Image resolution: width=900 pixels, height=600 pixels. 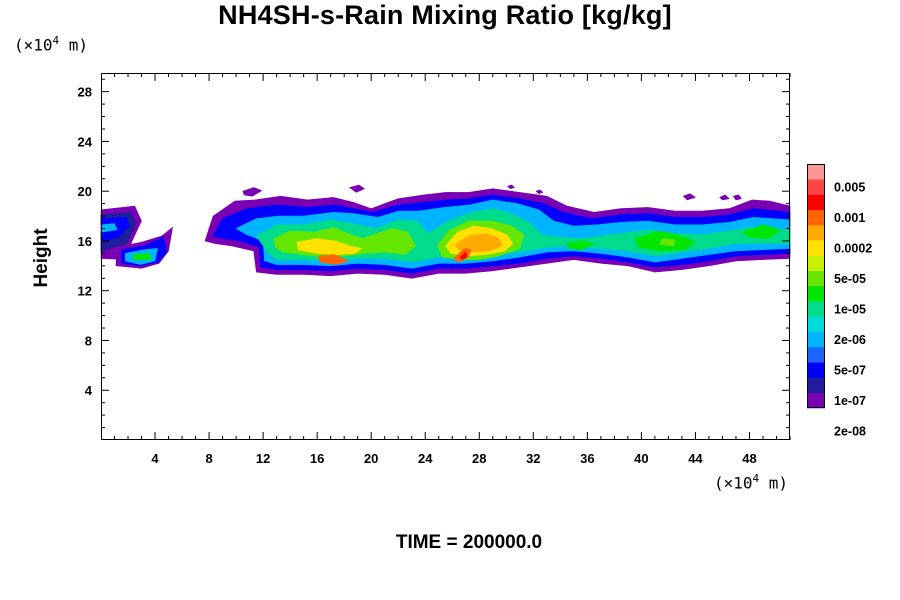 What do you see at coordinates (469, 542) in the screenshot?
I see `time-footer: TIME = 200000.0` at bounding box center [469, 542].